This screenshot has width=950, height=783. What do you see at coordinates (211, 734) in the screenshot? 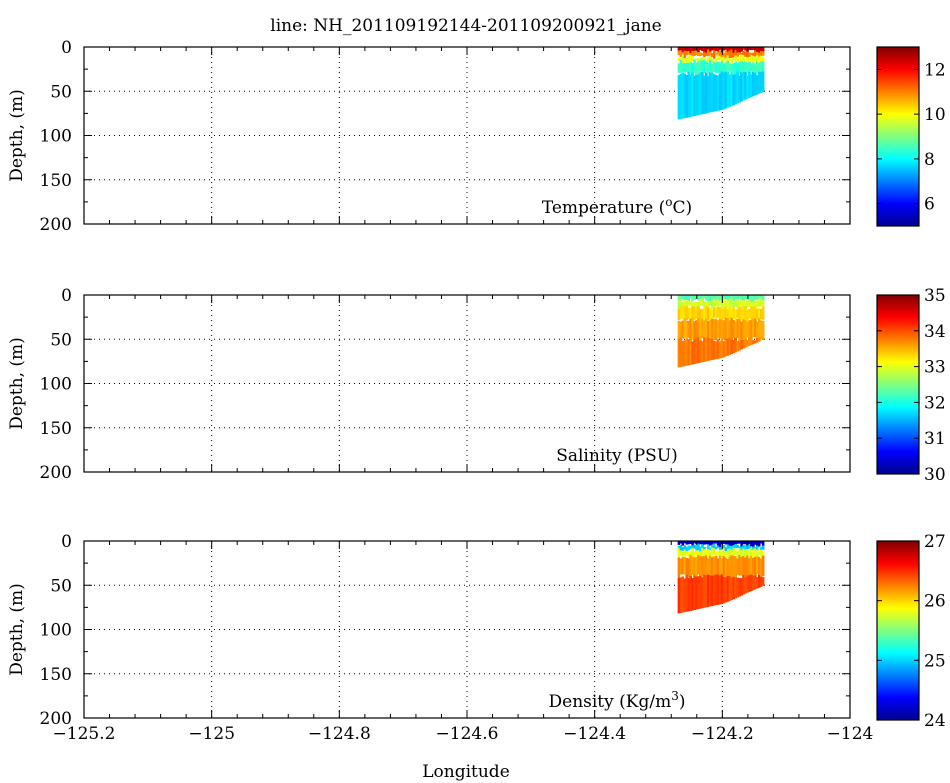
I see `x-tick-label: −125` at bounding box center [211, 734].